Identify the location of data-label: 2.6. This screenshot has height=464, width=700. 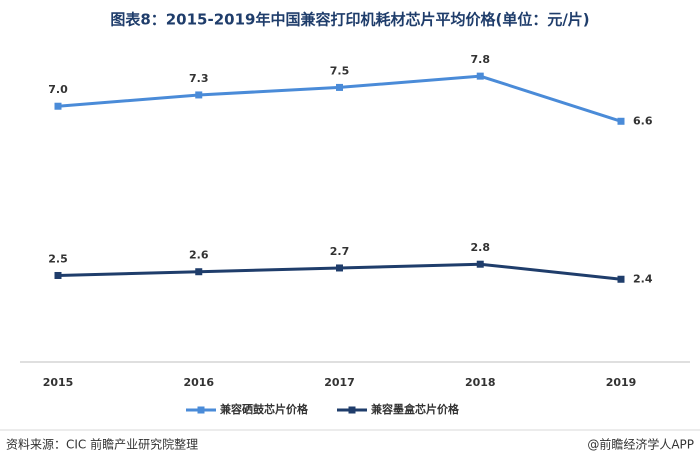
(199, 255).